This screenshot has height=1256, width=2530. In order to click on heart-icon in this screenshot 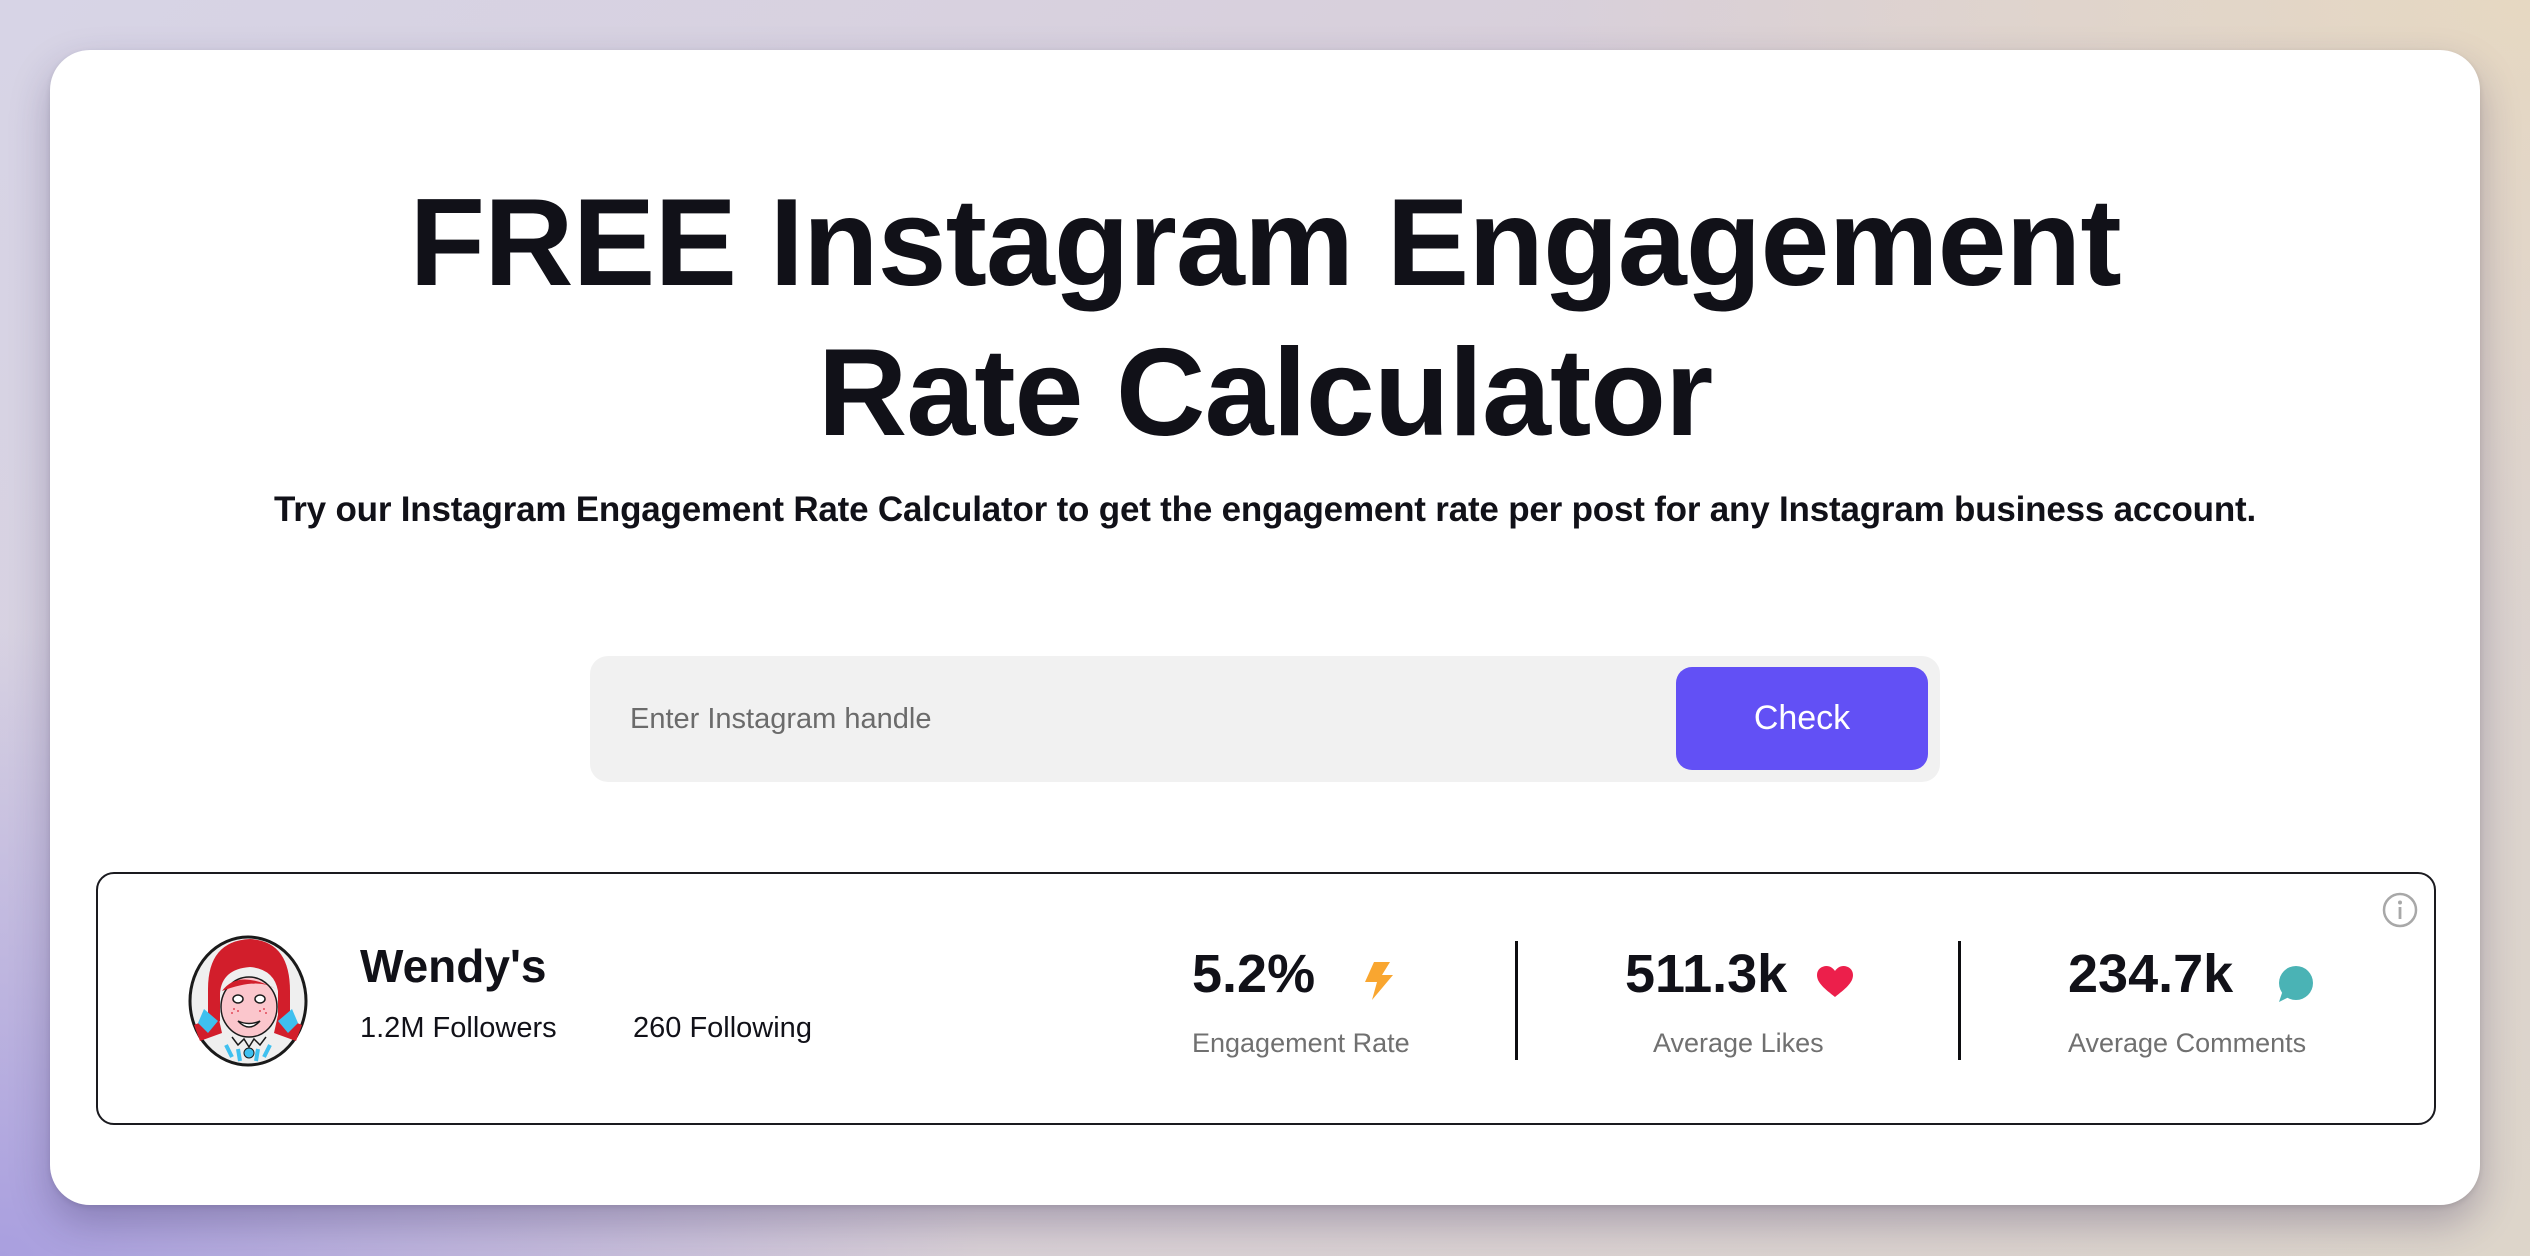, I will do `click(1835, 984)`.